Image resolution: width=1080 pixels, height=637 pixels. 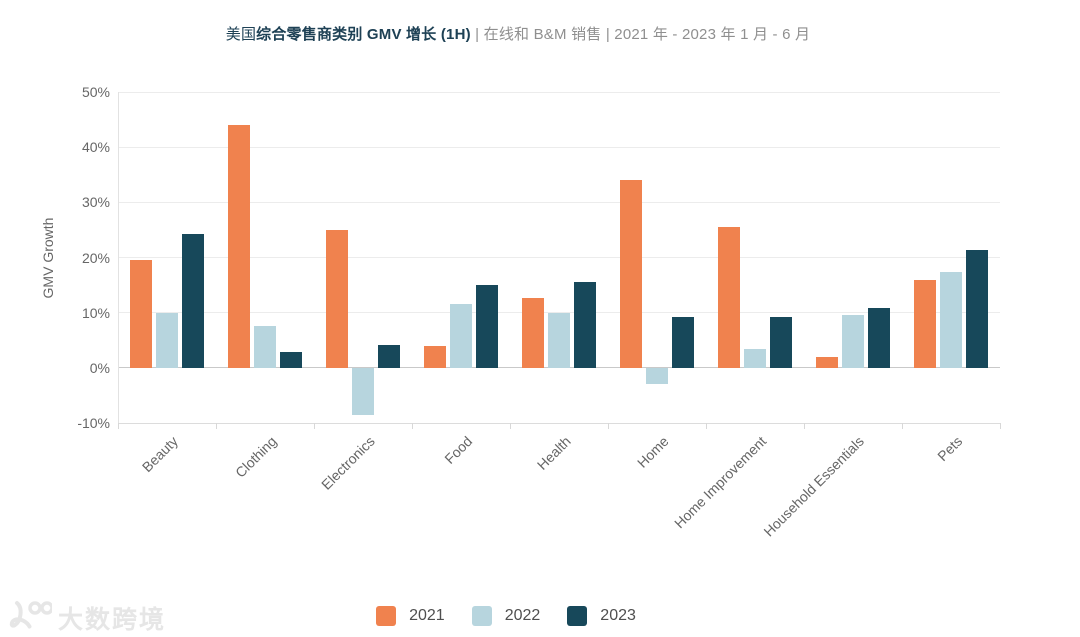 What do you see at coordinates (363, 34) in the screenshot?
I see `chart-title-main: 综合零售商类别 GMV 增长 (1H)` at bounding box center [363, 34].